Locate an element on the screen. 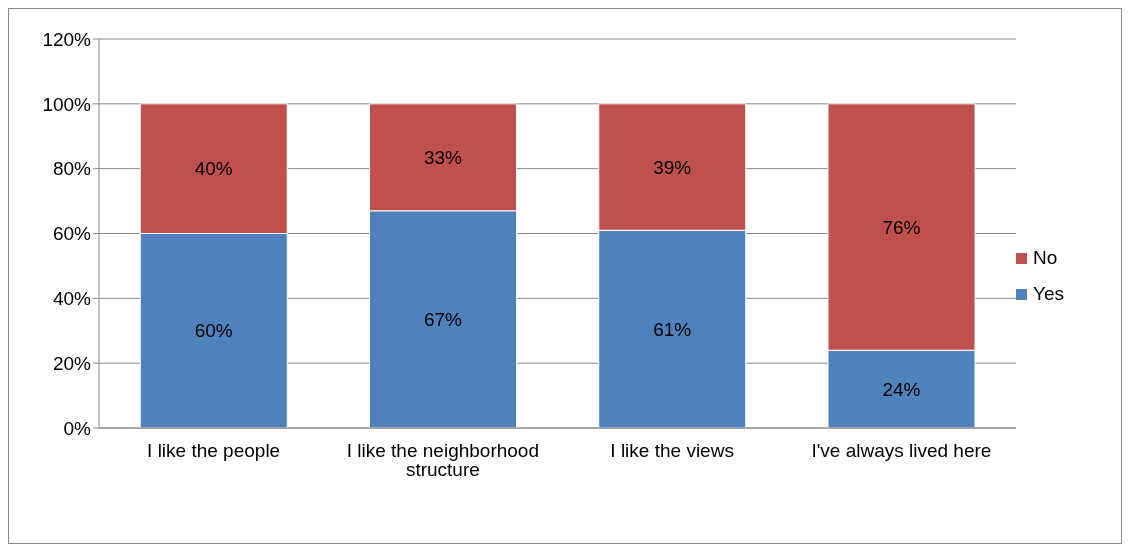  y-tick-label: 120% is located at coordinates (67, 39).